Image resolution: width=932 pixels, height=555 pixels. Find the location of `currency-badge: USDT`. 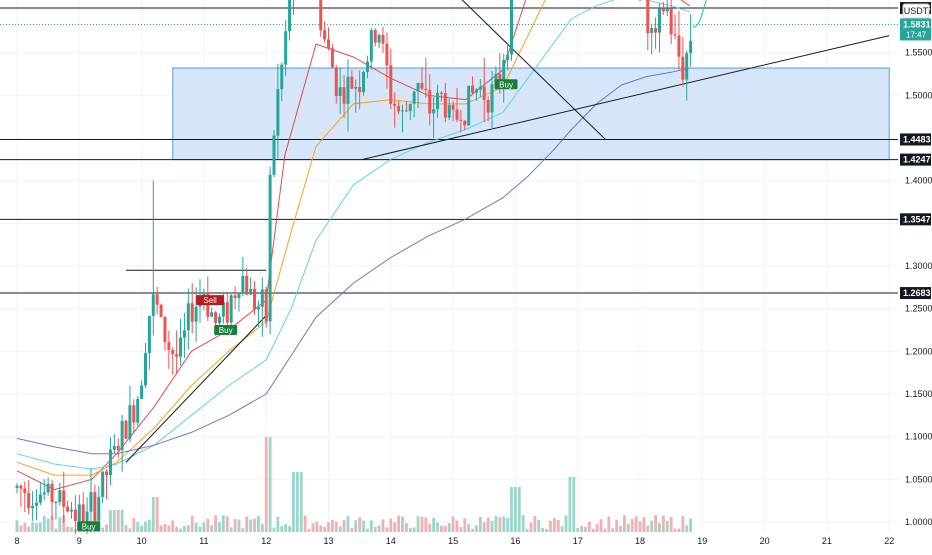

currency-badge: USDT is located at coordinates (916, 11).